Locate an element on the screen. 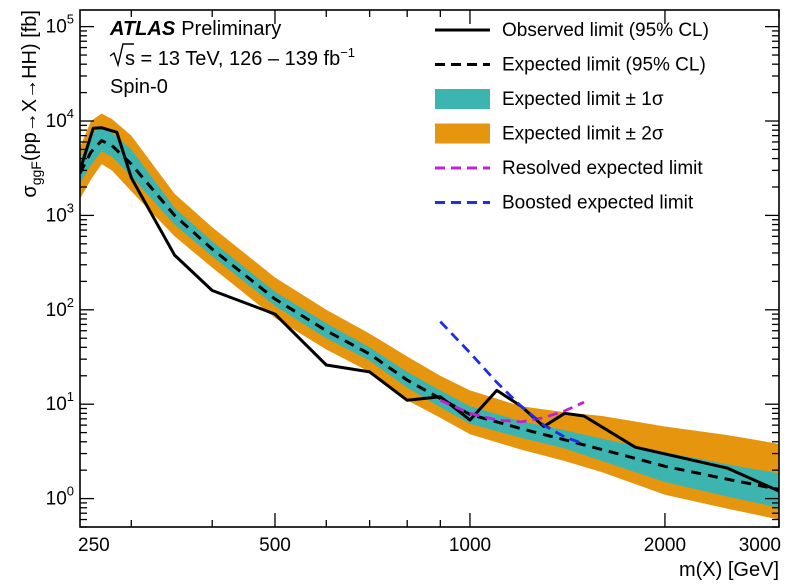  model-label: Spin-0 is located at coordinates (139, 87).